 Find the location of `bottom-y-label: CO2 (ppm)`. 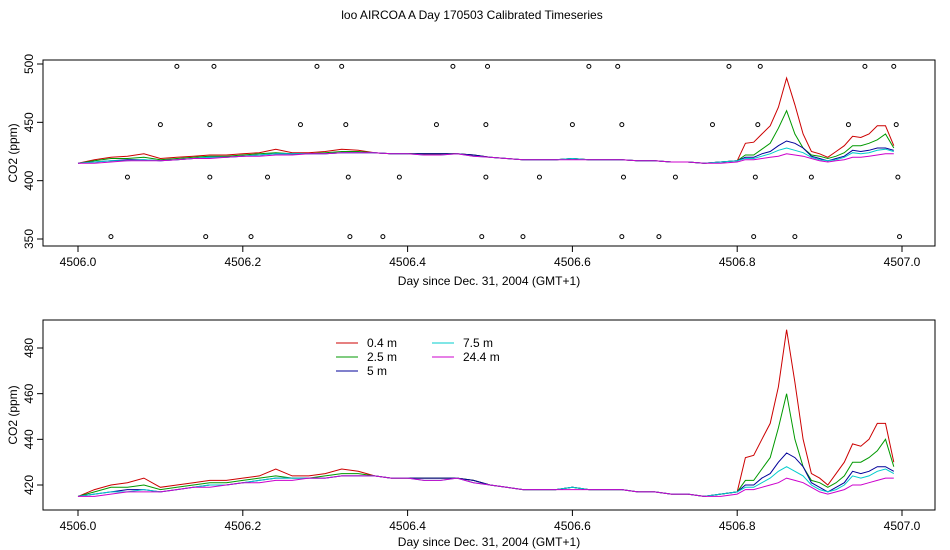

bottom-y-label: CO2 (ppm) is located at coordinates (13, 414).